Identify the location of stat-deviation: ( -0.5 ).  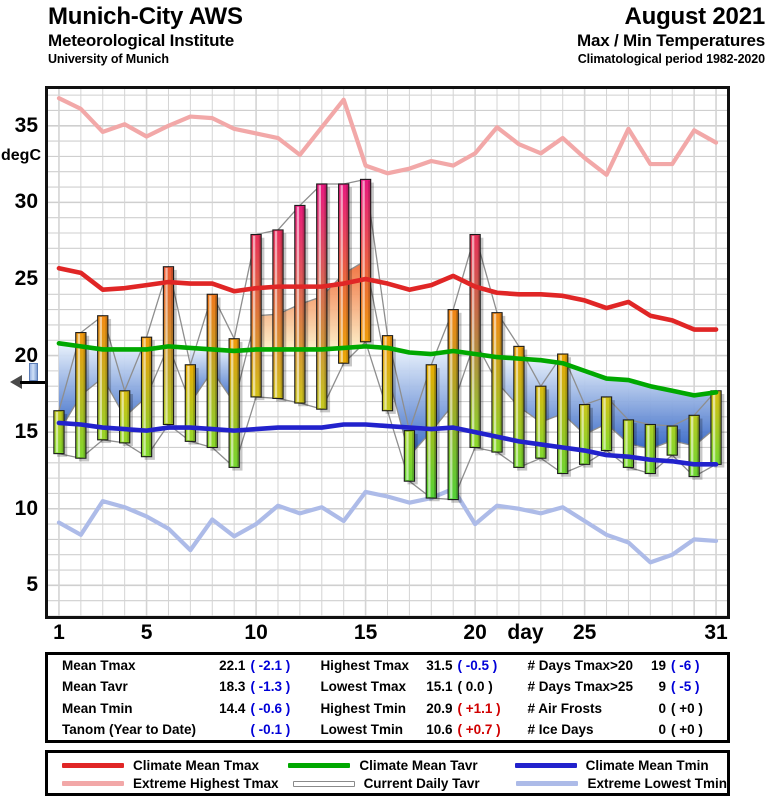
(477, 666).